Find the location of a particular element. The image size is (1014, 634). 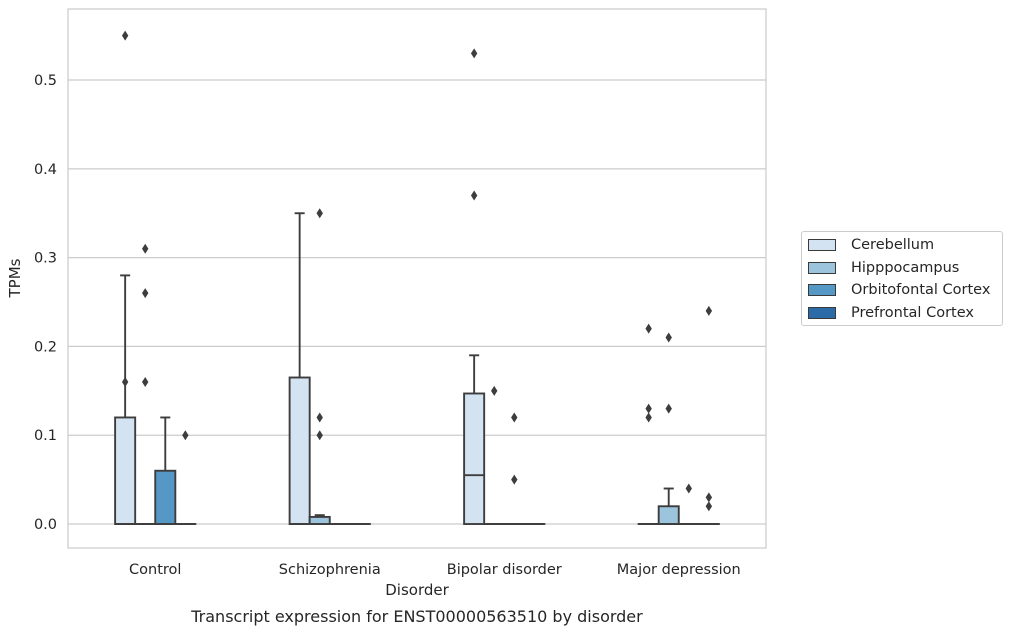

legend-swatch-hippocampus is located at coordinates (822, 268).